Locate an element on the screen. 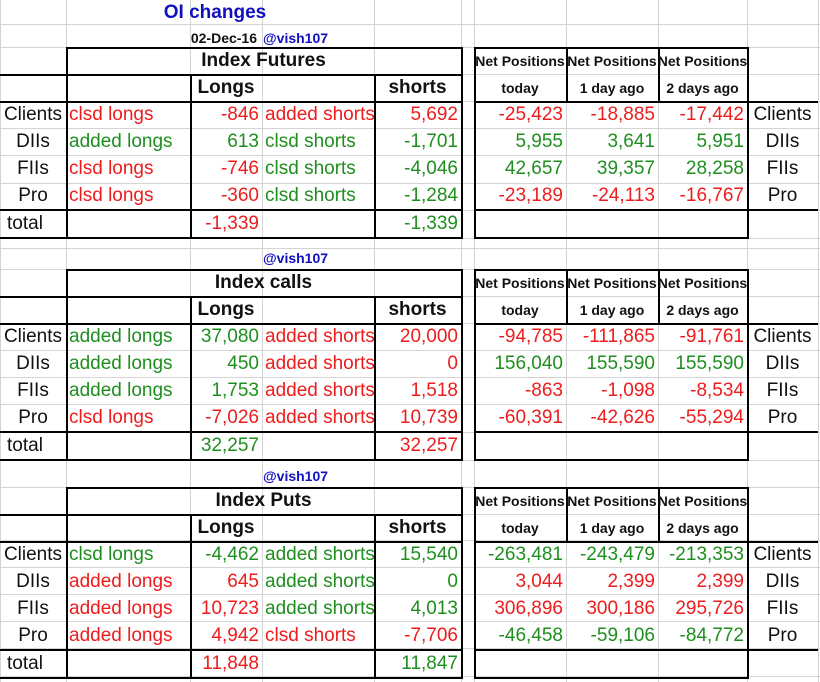  net-position-today: -60,391 is located at coordinates (530, 417).